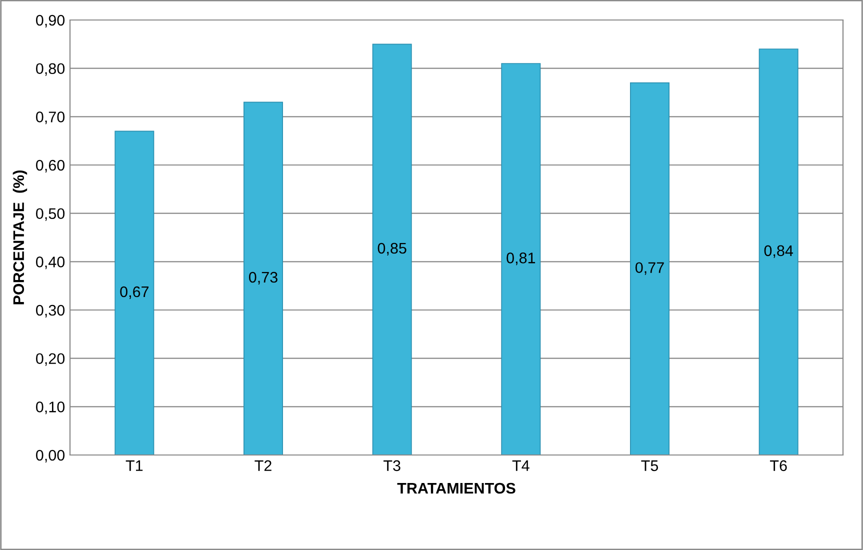 The image size is (863, 550). I want to click on y-tick-label: 0,50, so click(50, 214).